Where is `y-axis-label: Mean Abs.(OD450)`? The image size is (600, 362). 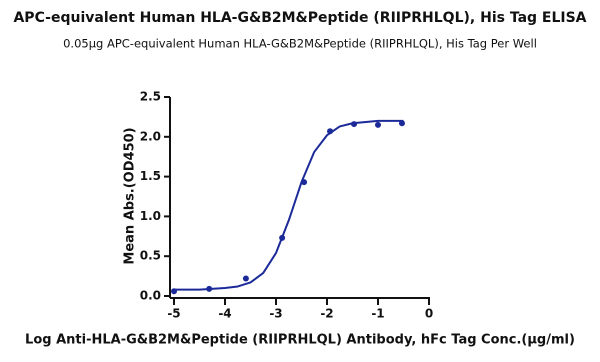
y-axis-label: Mean Abs.(OD450) is located at coordinates (130, 195).